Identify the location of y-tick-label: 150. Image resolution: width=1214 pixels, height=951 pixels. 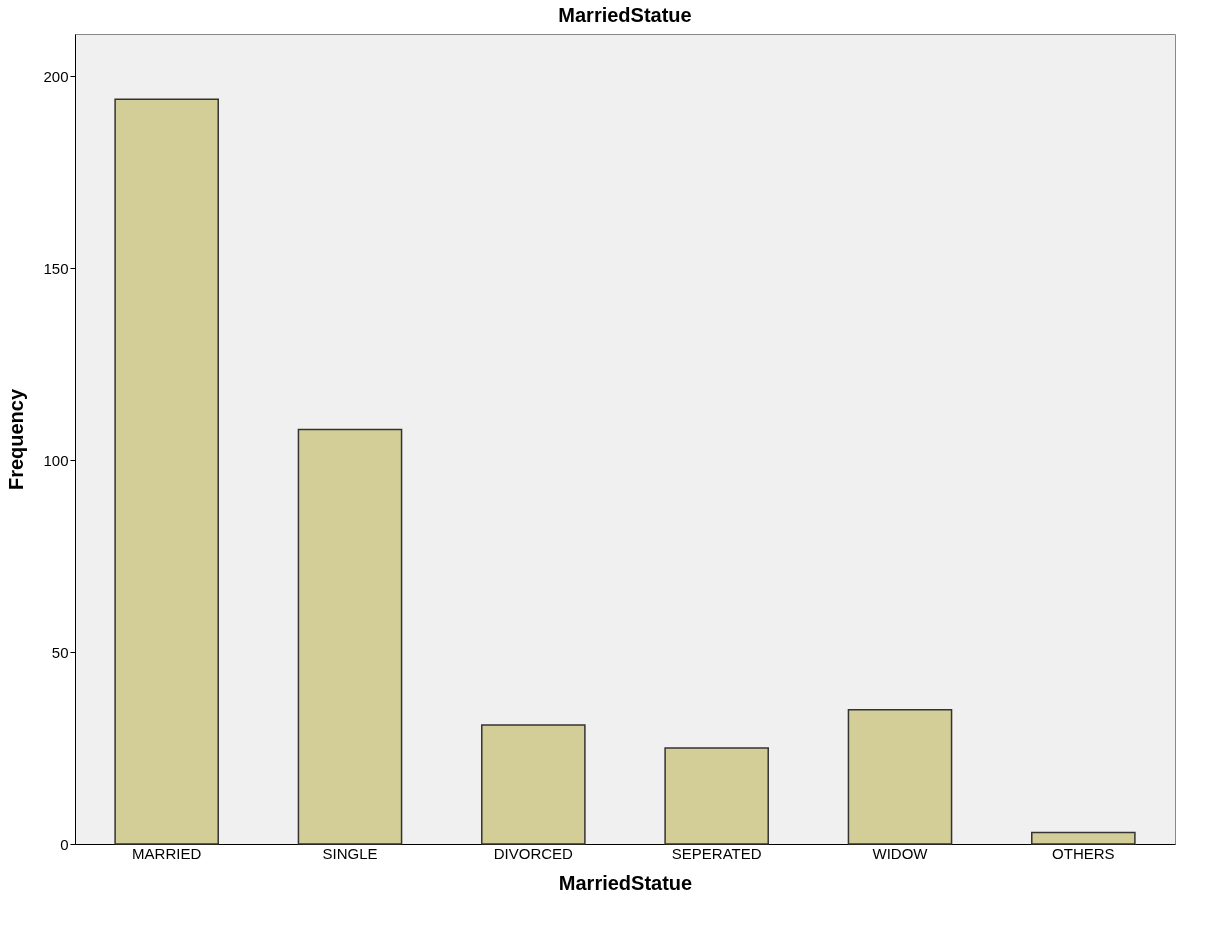
(56, 268).